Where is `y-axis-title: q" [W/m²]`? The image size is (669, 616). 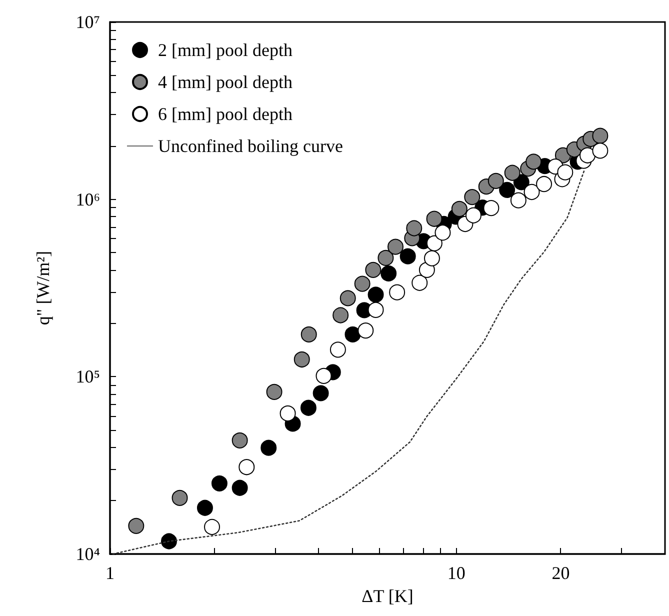
y-axis-title: q" [W/m²] is located at coordinates (43, 288).